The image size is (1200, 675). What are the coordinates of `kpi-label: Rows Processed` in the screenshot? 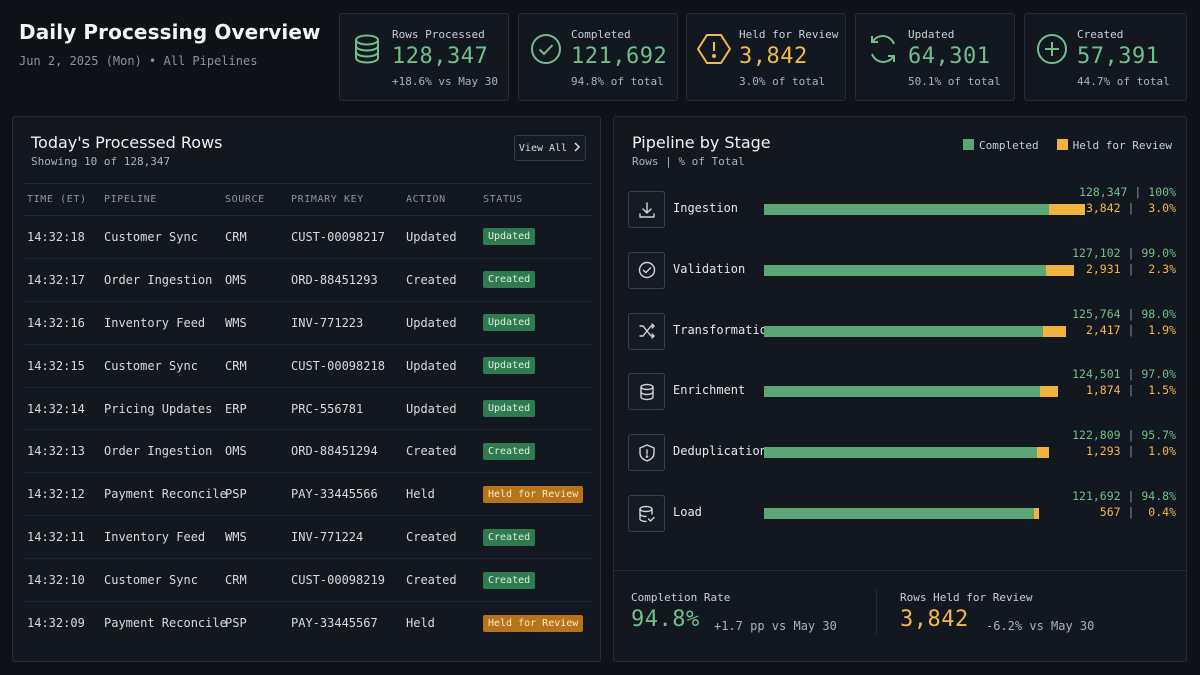 It's located at (438, 34).